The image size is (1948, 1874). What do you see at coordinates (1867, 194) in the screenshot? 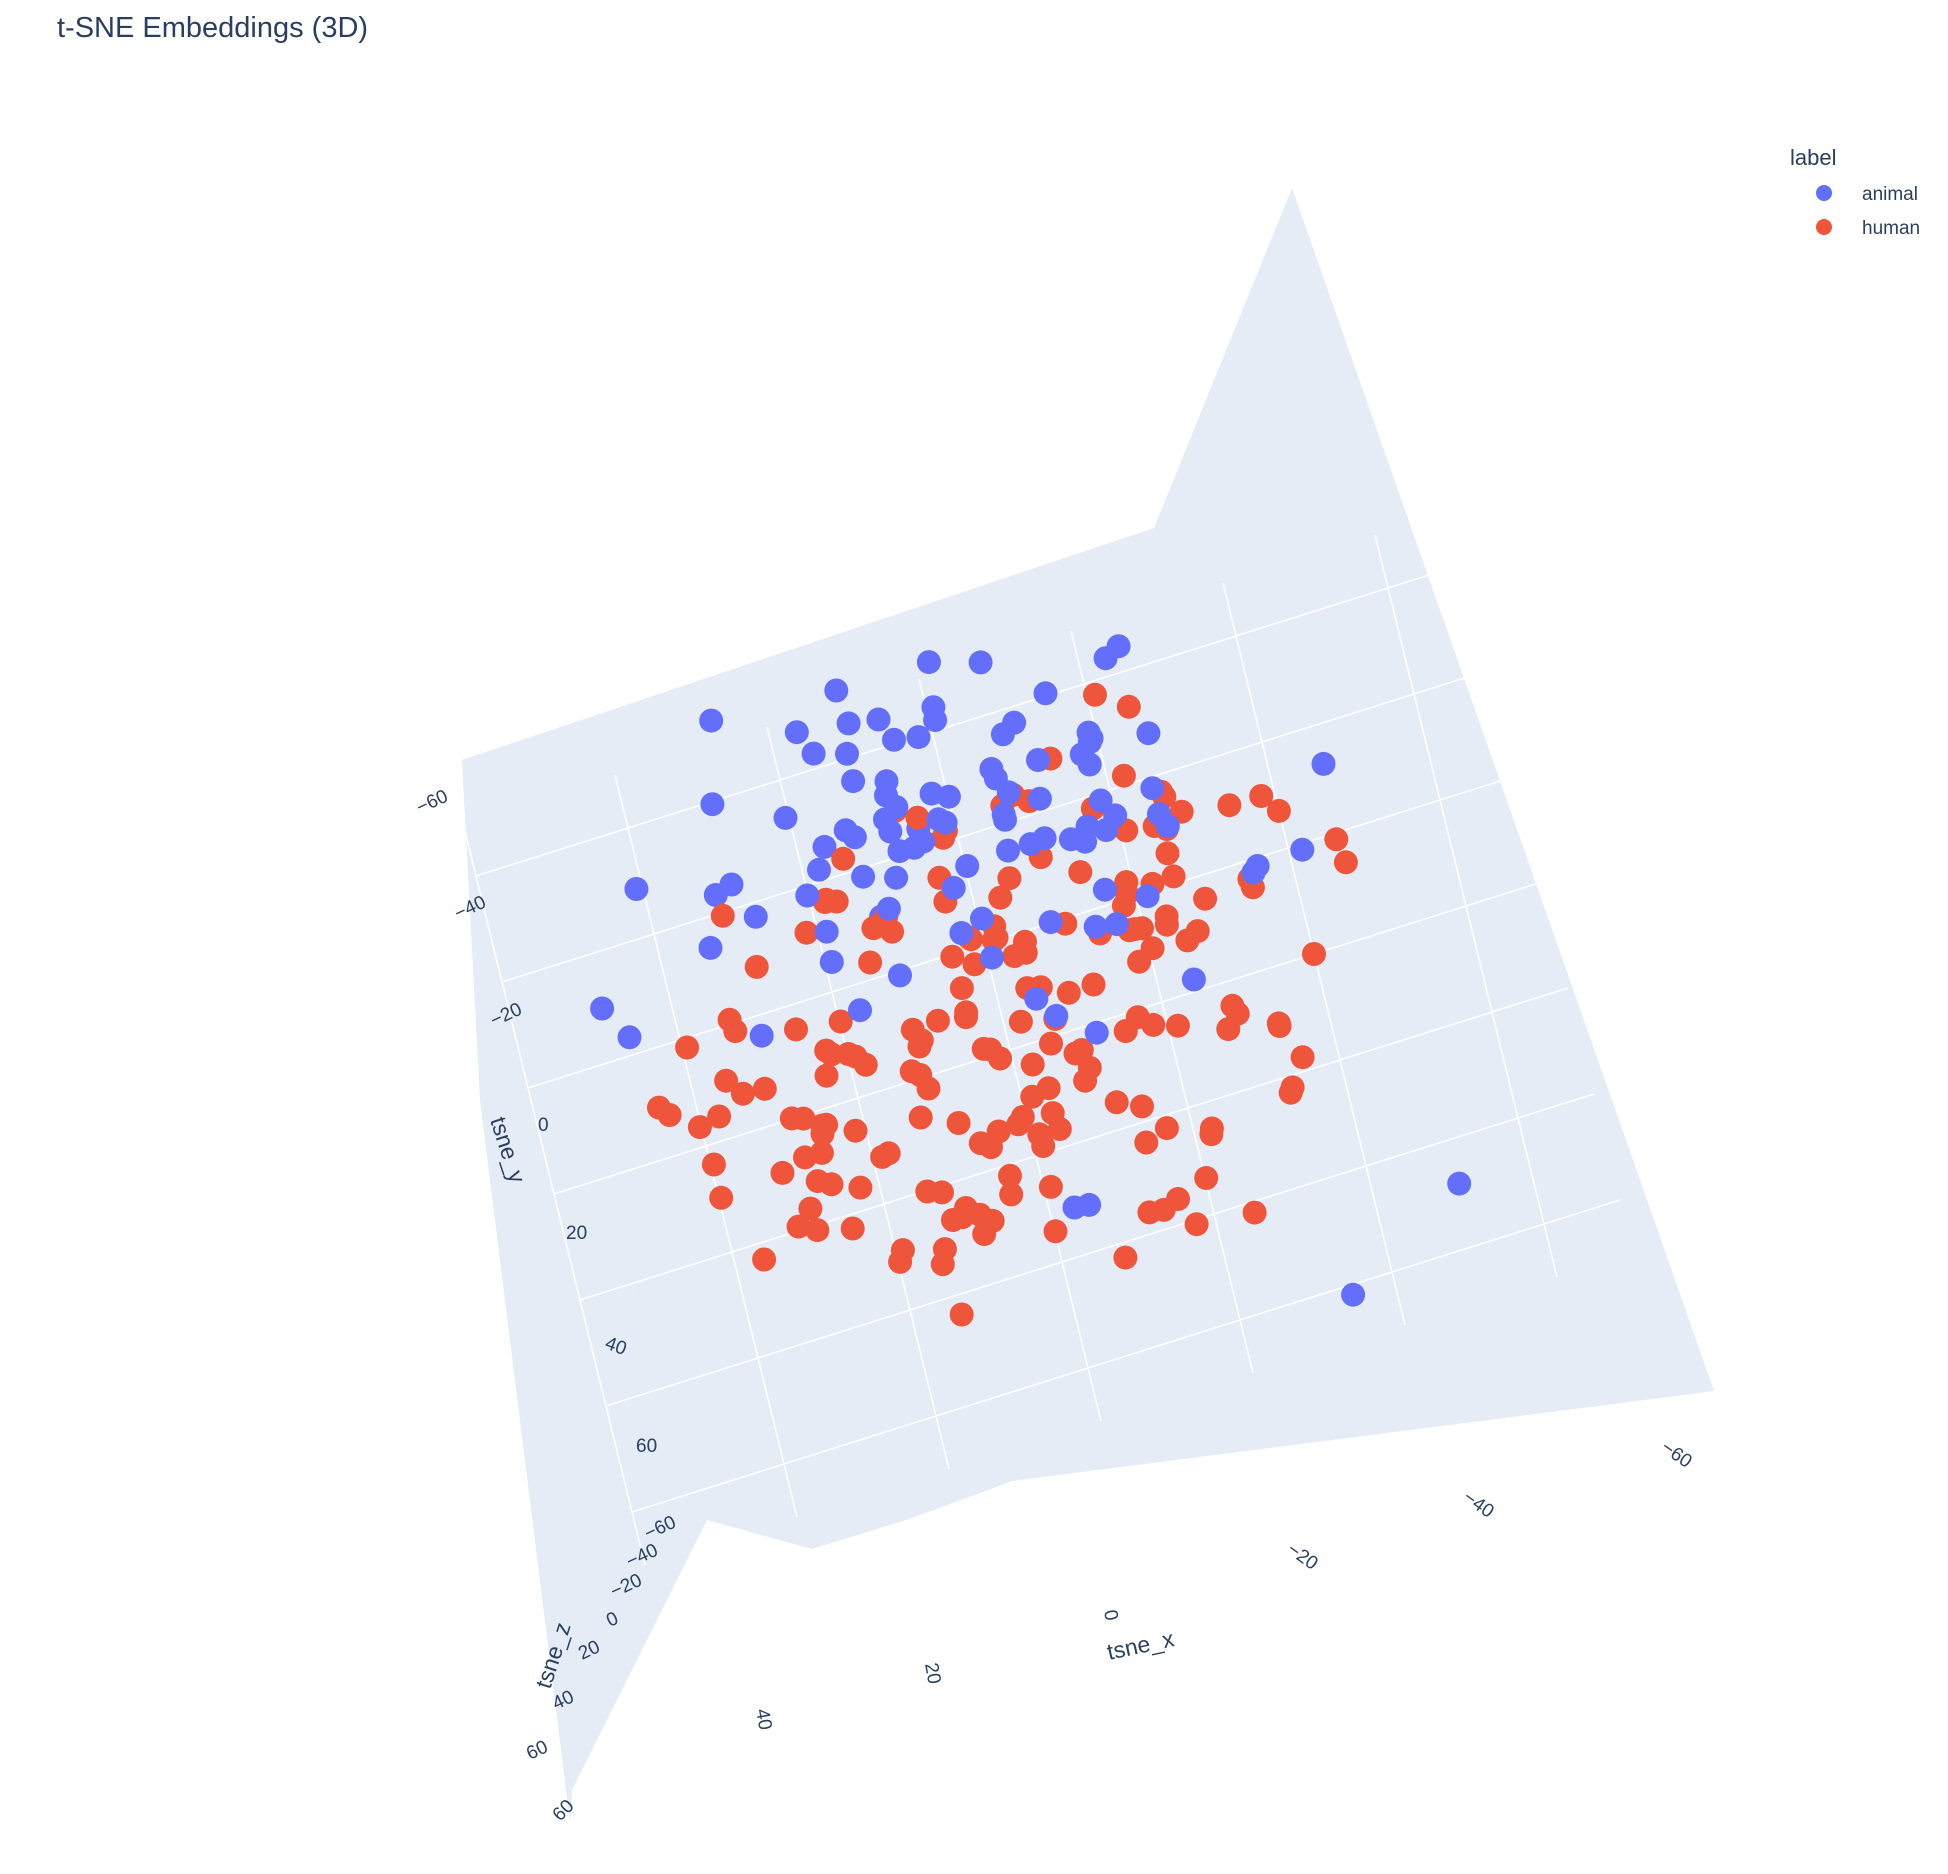
I see `legend-item-animal: animal` at bounding box center [1867, 194].